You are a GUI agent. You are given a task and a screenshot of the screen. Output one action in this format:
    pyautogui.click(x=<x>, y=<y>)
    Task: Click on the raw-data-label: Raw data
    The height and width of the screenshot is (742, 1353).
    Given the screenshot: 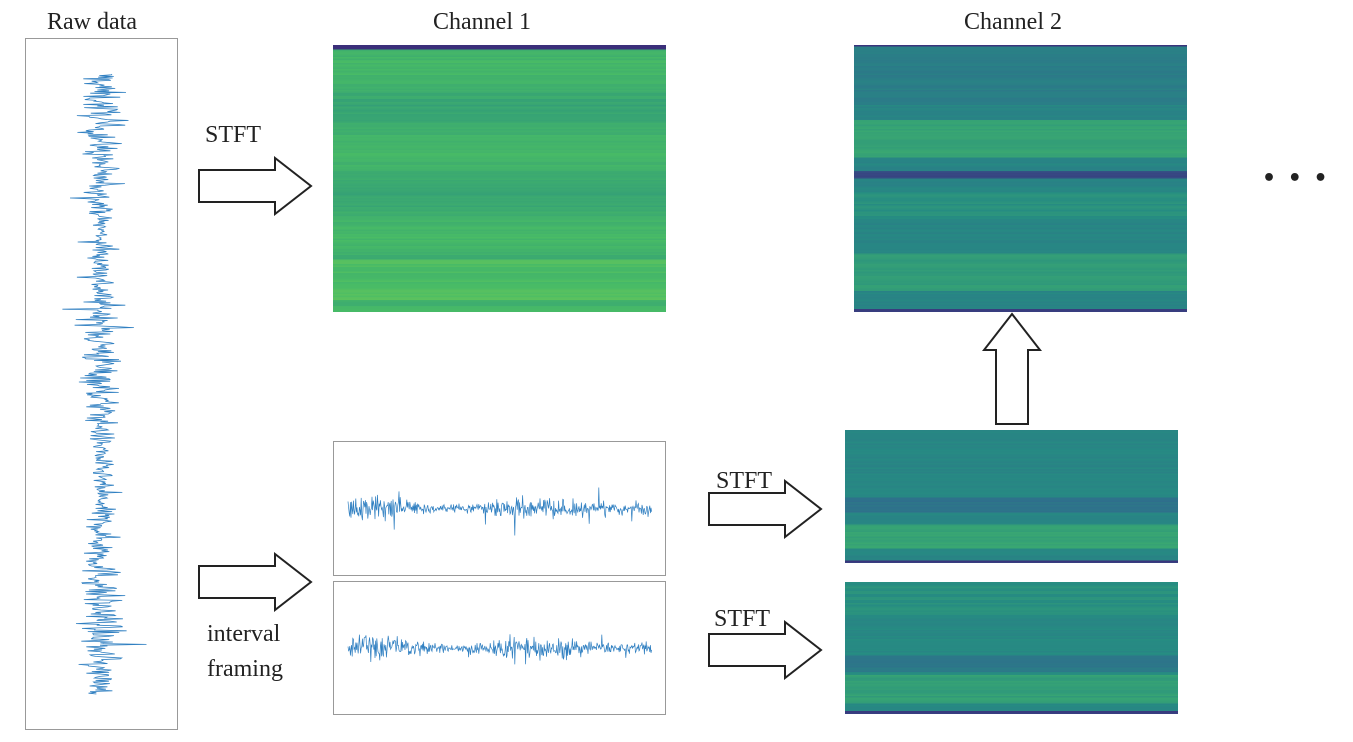 What is the action you would take?
    pyautogui.click(x=92, y=22)
    